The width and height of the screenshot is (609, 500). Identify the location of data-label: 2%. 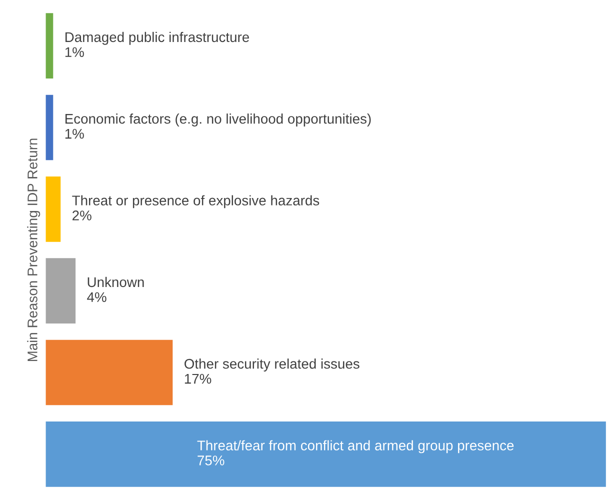
(82, 215).